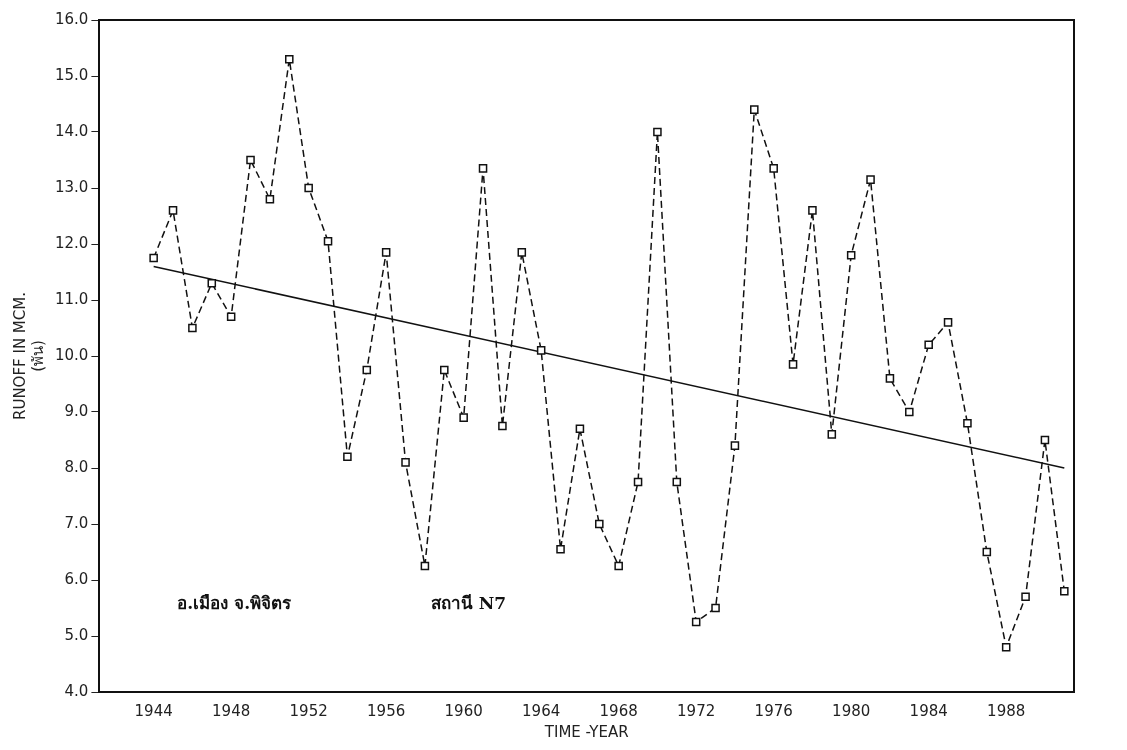 The image size is (1127, 750). I want to click on x-tick-label: 1988, so click(1006, 710).